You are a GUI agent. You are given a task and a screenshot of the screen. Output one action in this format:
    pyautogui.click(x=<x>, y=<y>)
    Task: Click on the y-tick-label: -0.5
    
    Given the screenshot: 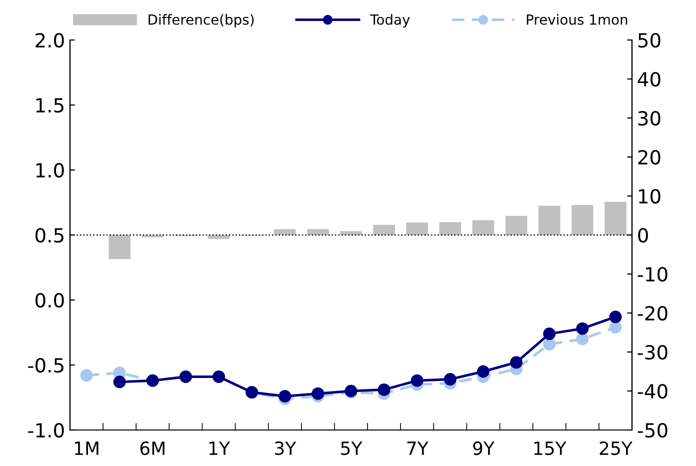 What is the action you would take?
    pyautogui.click(x=46, y=365)
    